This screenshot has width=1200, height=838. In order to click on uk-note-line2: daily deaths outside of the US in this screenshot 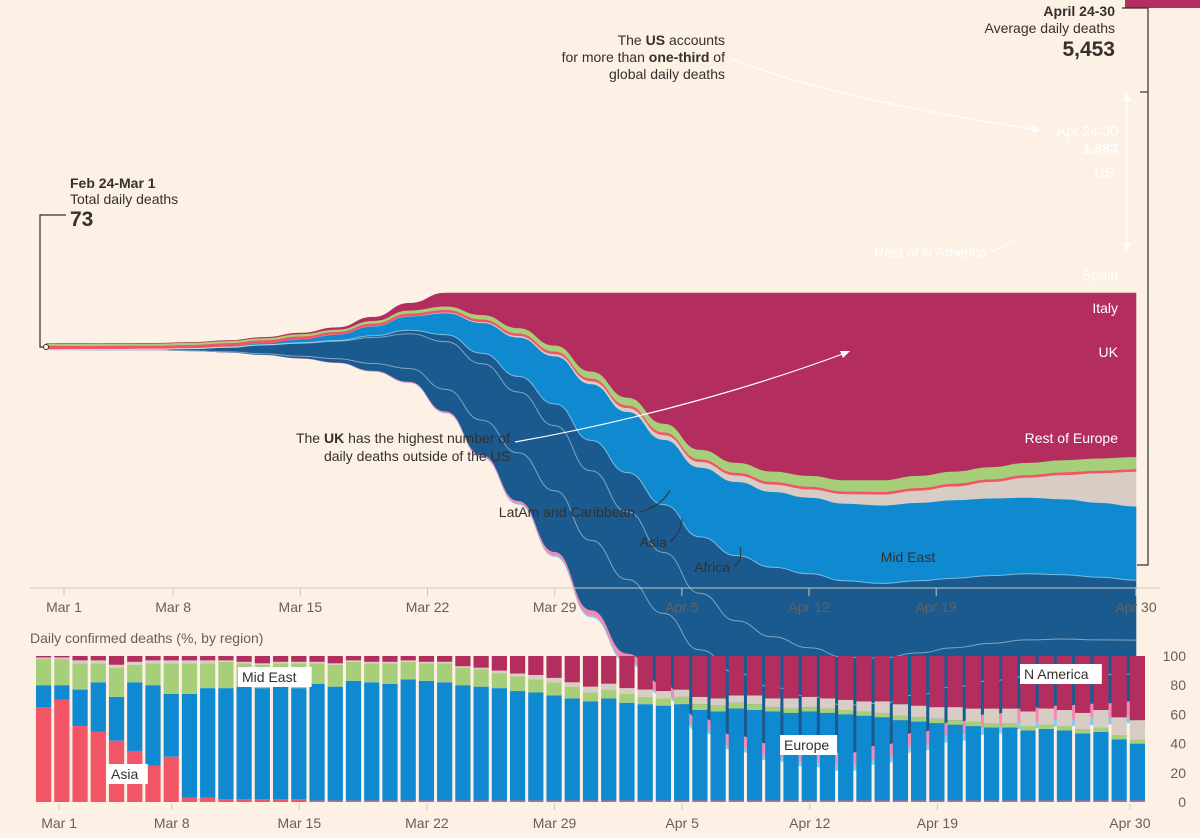, I will do `click(417, 456)`.